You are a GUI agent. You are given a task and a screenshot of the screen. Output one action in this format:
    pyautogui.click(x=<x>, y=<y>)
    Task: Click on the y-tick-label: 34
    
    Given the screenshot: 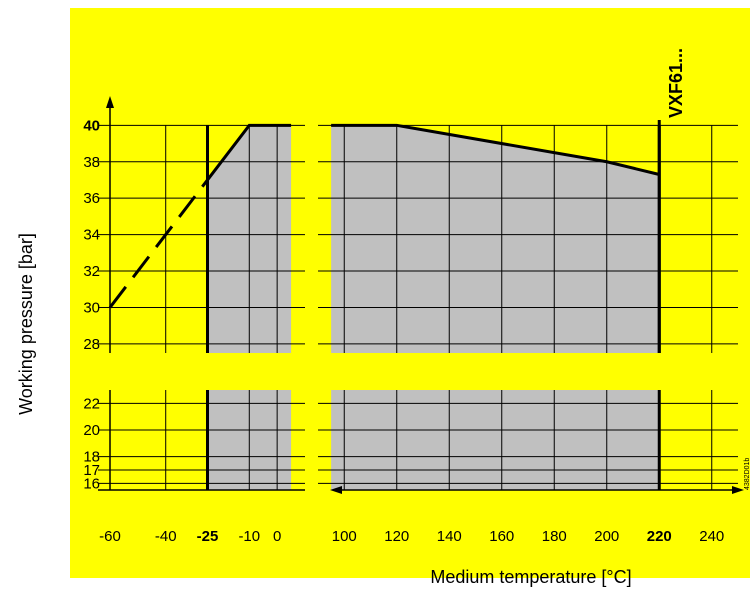 What is the action you would take?
    pyautogui.click(x=91, y=235)
    